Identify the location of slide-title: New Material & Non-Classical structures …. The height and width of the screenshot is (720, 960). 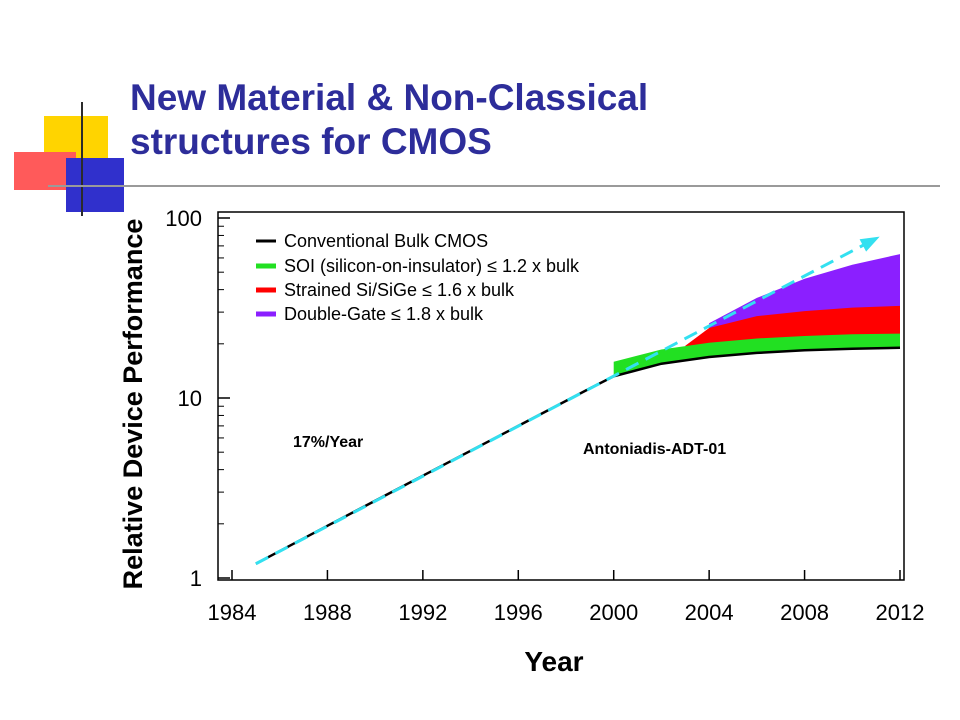
(530, 120).